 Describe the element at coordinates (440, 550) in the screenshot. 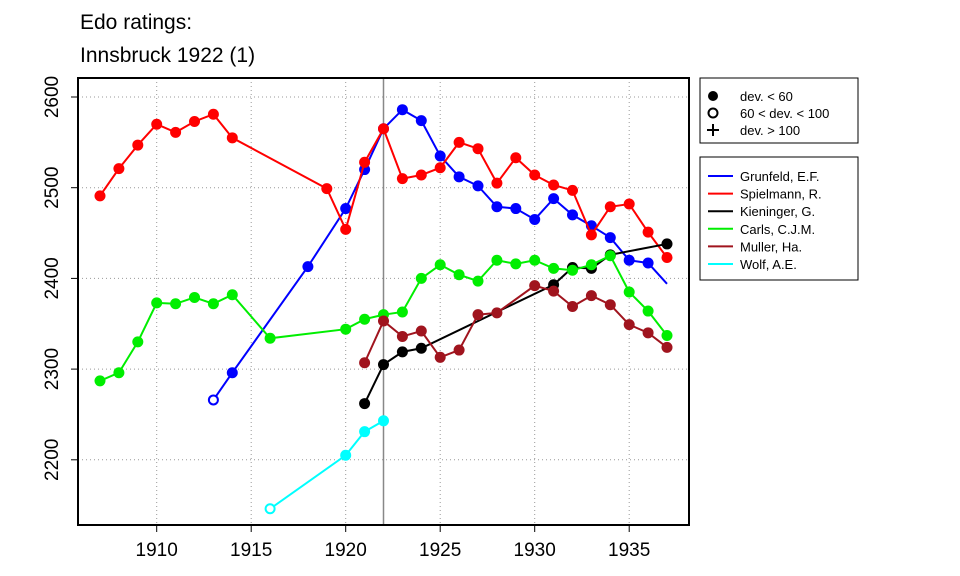

I see `x-tick-label: 1925` at that location.